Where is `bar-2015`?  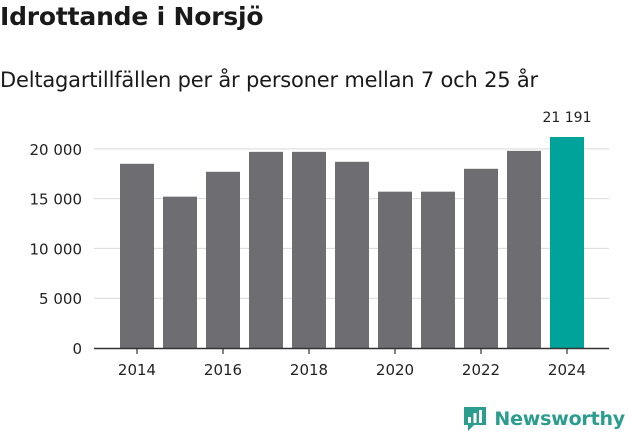
bar-2015 is located at coordinates (180, 272).